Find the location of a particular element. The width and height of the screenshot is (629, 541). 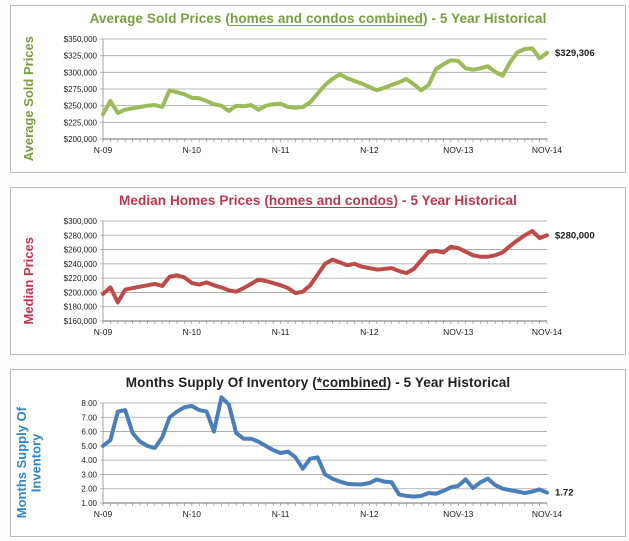

y-axis-title-wrap: Median Prices is located at coordinates (29, 281).